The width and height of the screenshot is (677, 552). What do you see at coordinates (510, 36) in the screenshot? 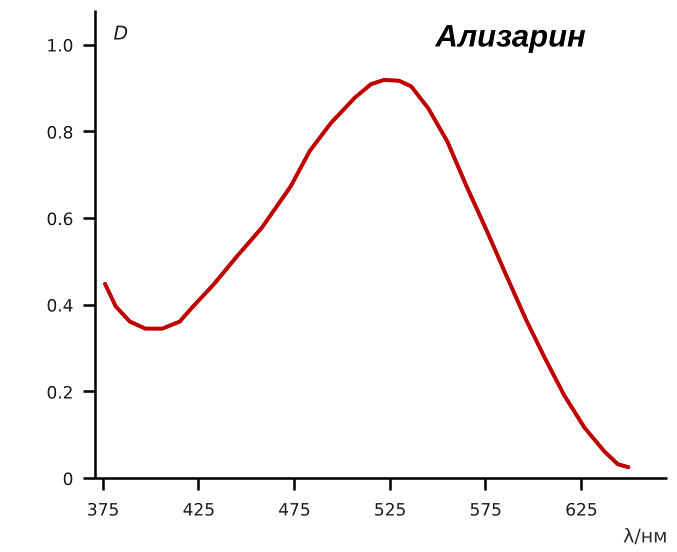
I see `chart-title: Ализарин` at bounding box center [510, 36].